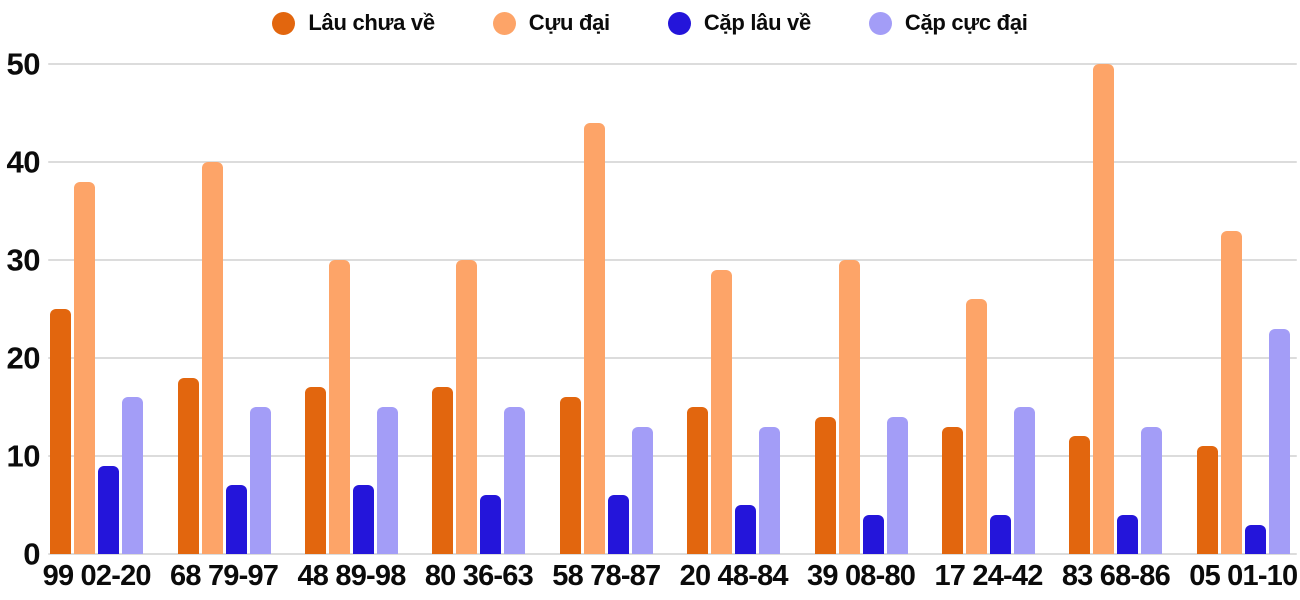  What do you see at coordinates (988, 576) in the screenshot?
I see `x-axis-tick-label: 17 24-42` at bounding box center [988, 576].